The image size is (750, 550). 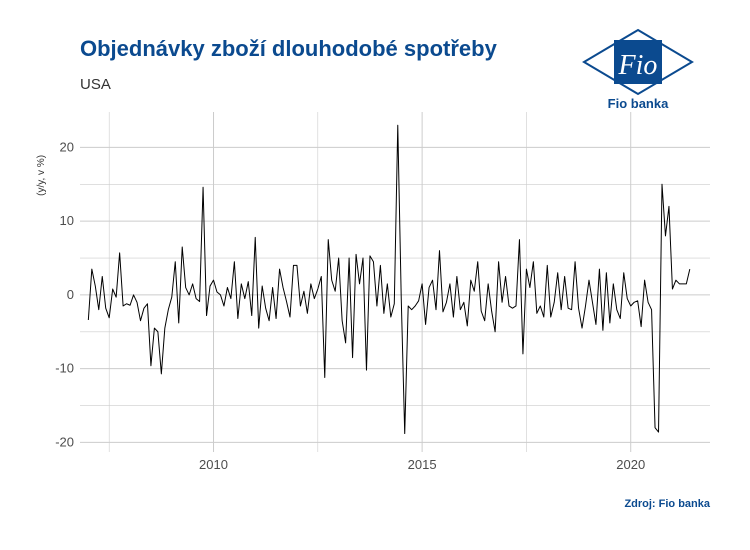 I want to click on fio-logo-icon: Fio, so click(x=638, y=62).